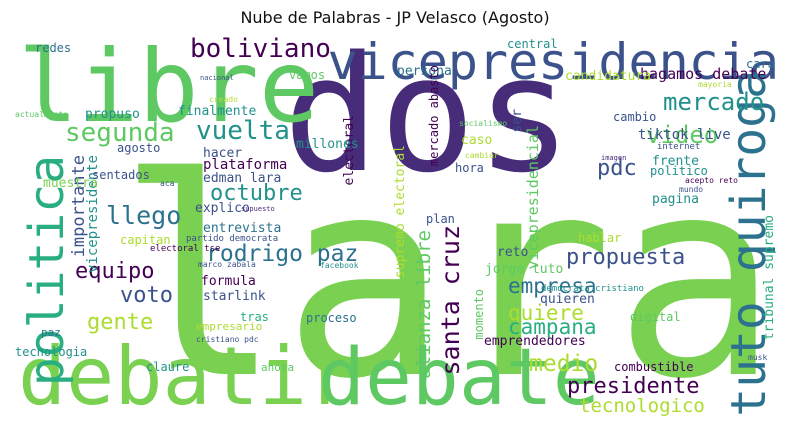 This screenshot has height=427, width=790. Describe the element at coordinates (483, 123) in the screenshot. I see `word-socialismo: socialismo` at that location.